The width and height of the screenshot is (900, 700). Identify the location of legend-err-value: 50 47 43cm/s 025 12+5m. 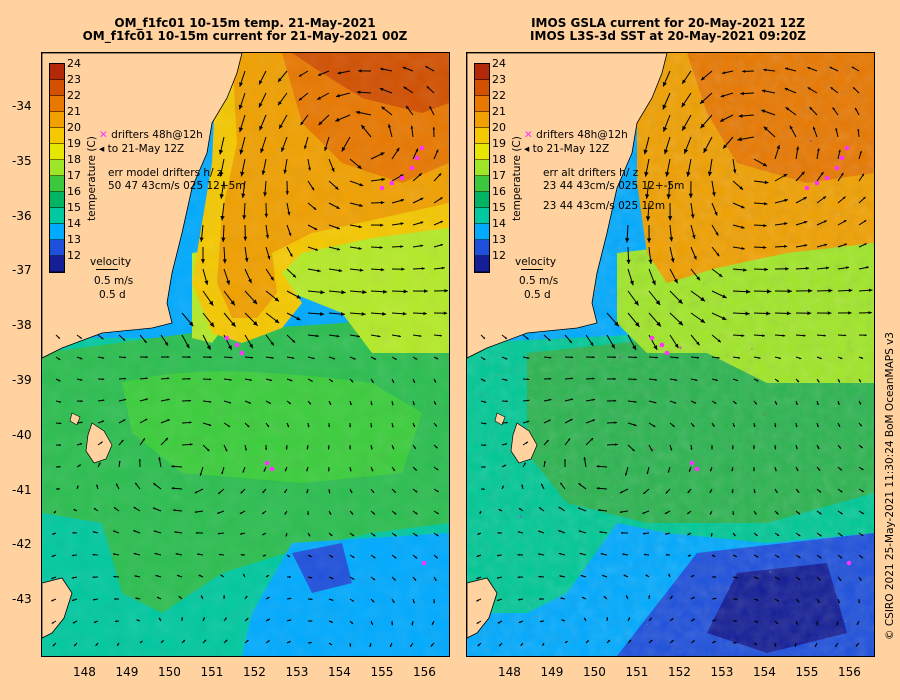
(177, 186).